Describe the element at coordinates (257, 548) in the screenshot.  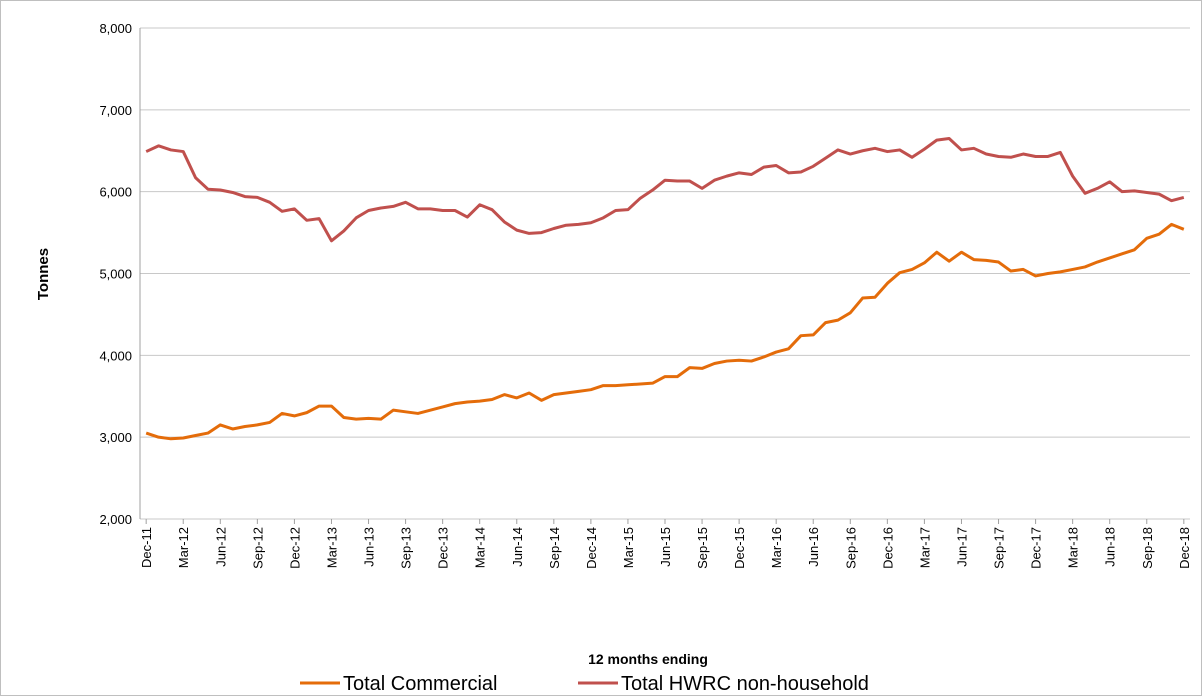
I see `x-tick-label: Sep-12` at that location.